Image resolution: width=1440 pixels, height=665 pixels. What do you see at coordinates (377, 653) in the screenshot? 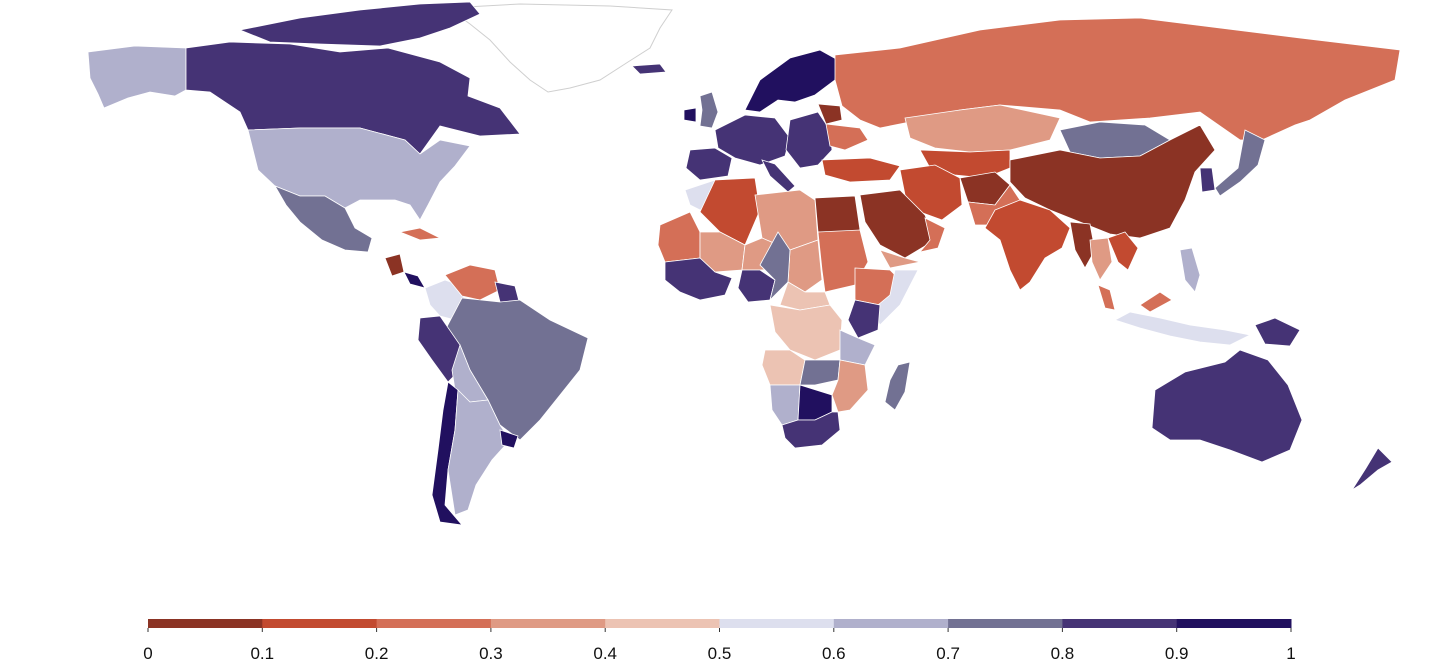
I see `legend-tick-label: 0.2` at bounding box center [377, 653].